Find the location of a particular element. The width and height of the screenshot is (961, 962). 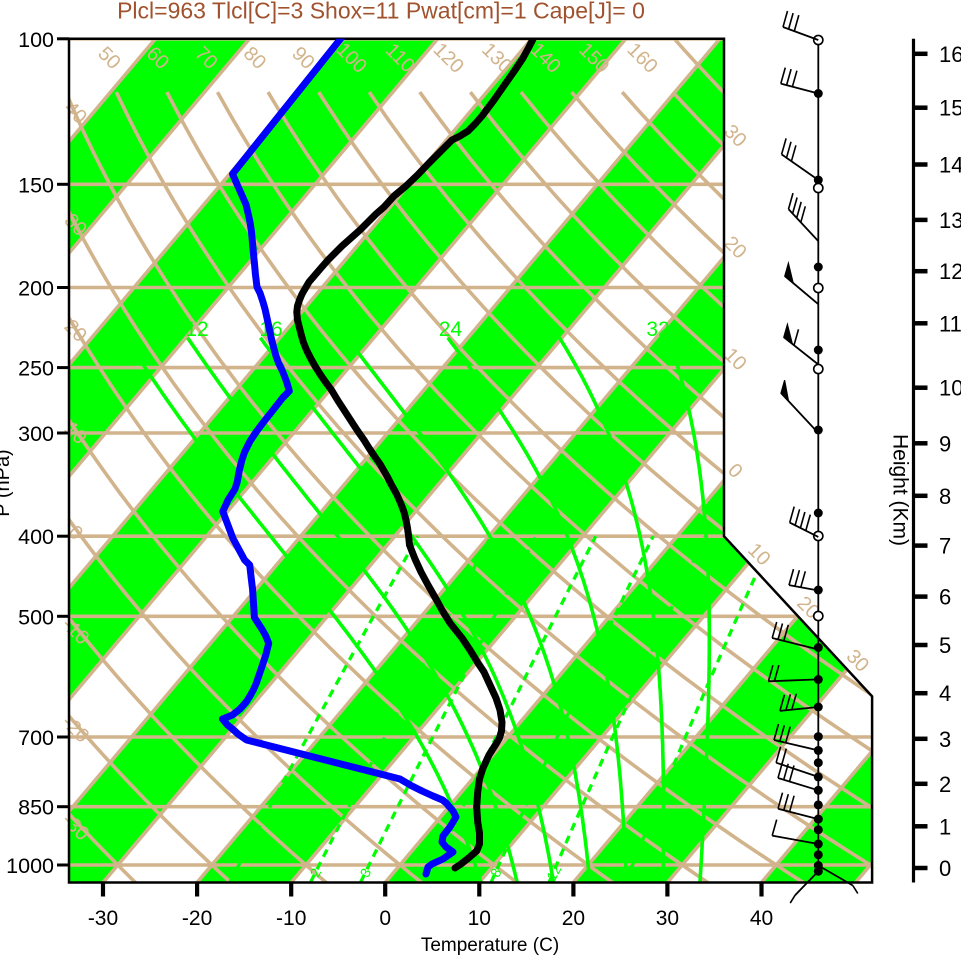

svg-text: 40 is located at coordinates (761, 918).